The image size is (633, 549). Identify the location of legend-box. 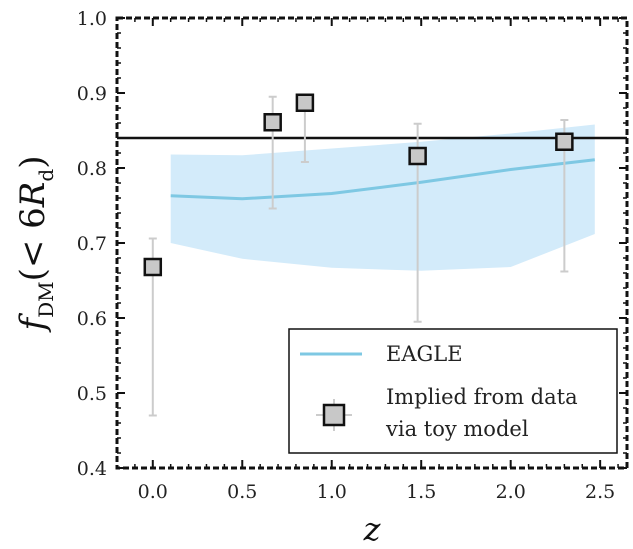
(453, 391).